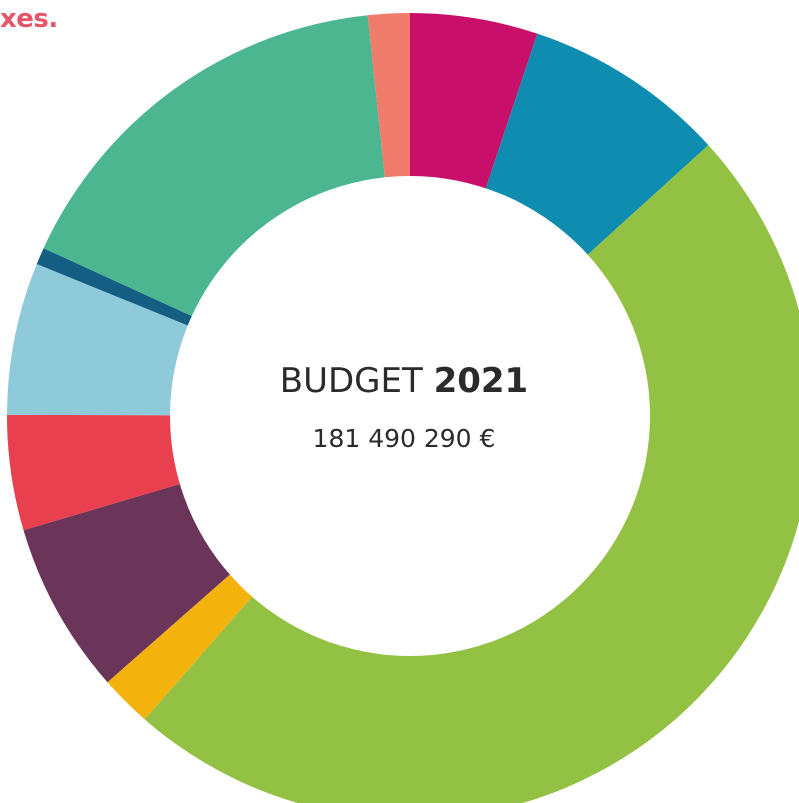 Image resolution: width=799 pixels, height=803 pixels. What do you see at coordinates (29, 19) in the screenshot?
I see `header-text-fragment: xes.` at bounding box center [29, 19].